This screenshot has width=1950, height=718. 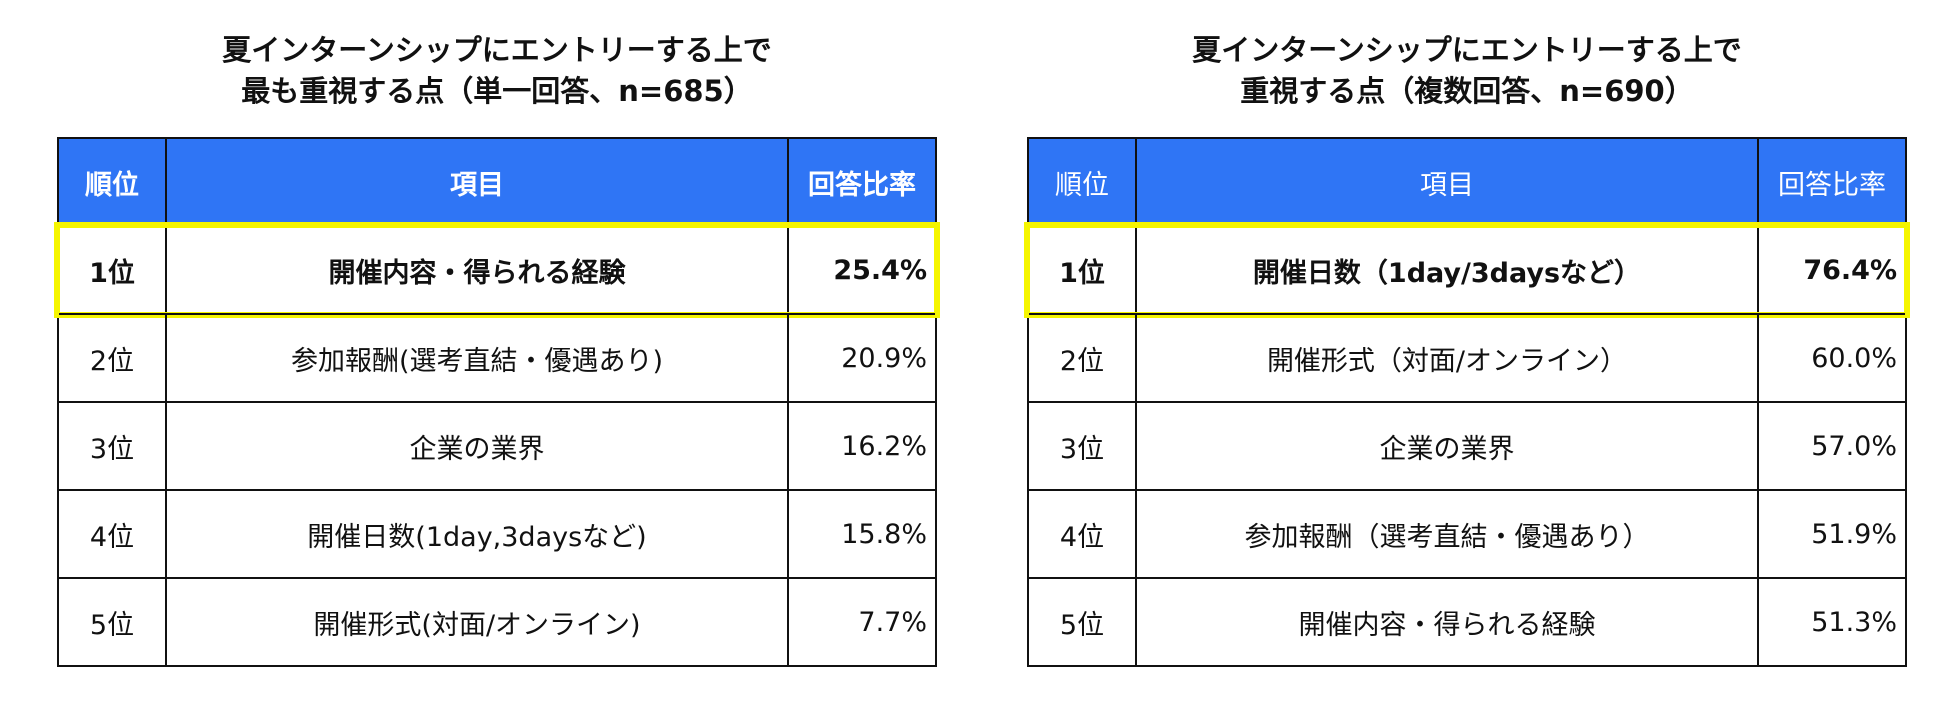 I want to click on item-cell: 開催形式（対面/オンライン）, so click(x=1448, y=358).